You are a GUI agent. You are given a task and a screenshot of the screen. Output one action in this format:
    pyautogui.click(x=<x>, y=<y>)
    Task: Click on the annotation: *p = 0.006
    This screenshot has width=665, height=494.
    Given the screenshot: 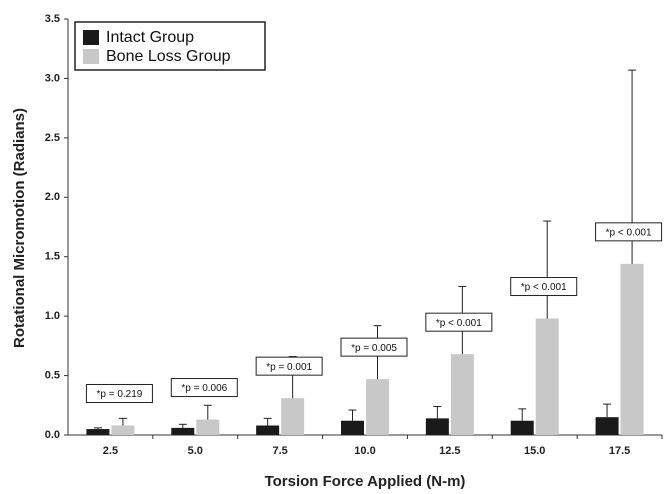 What is the action you would take?
    pyautogui.click(x=204, y=388)
    